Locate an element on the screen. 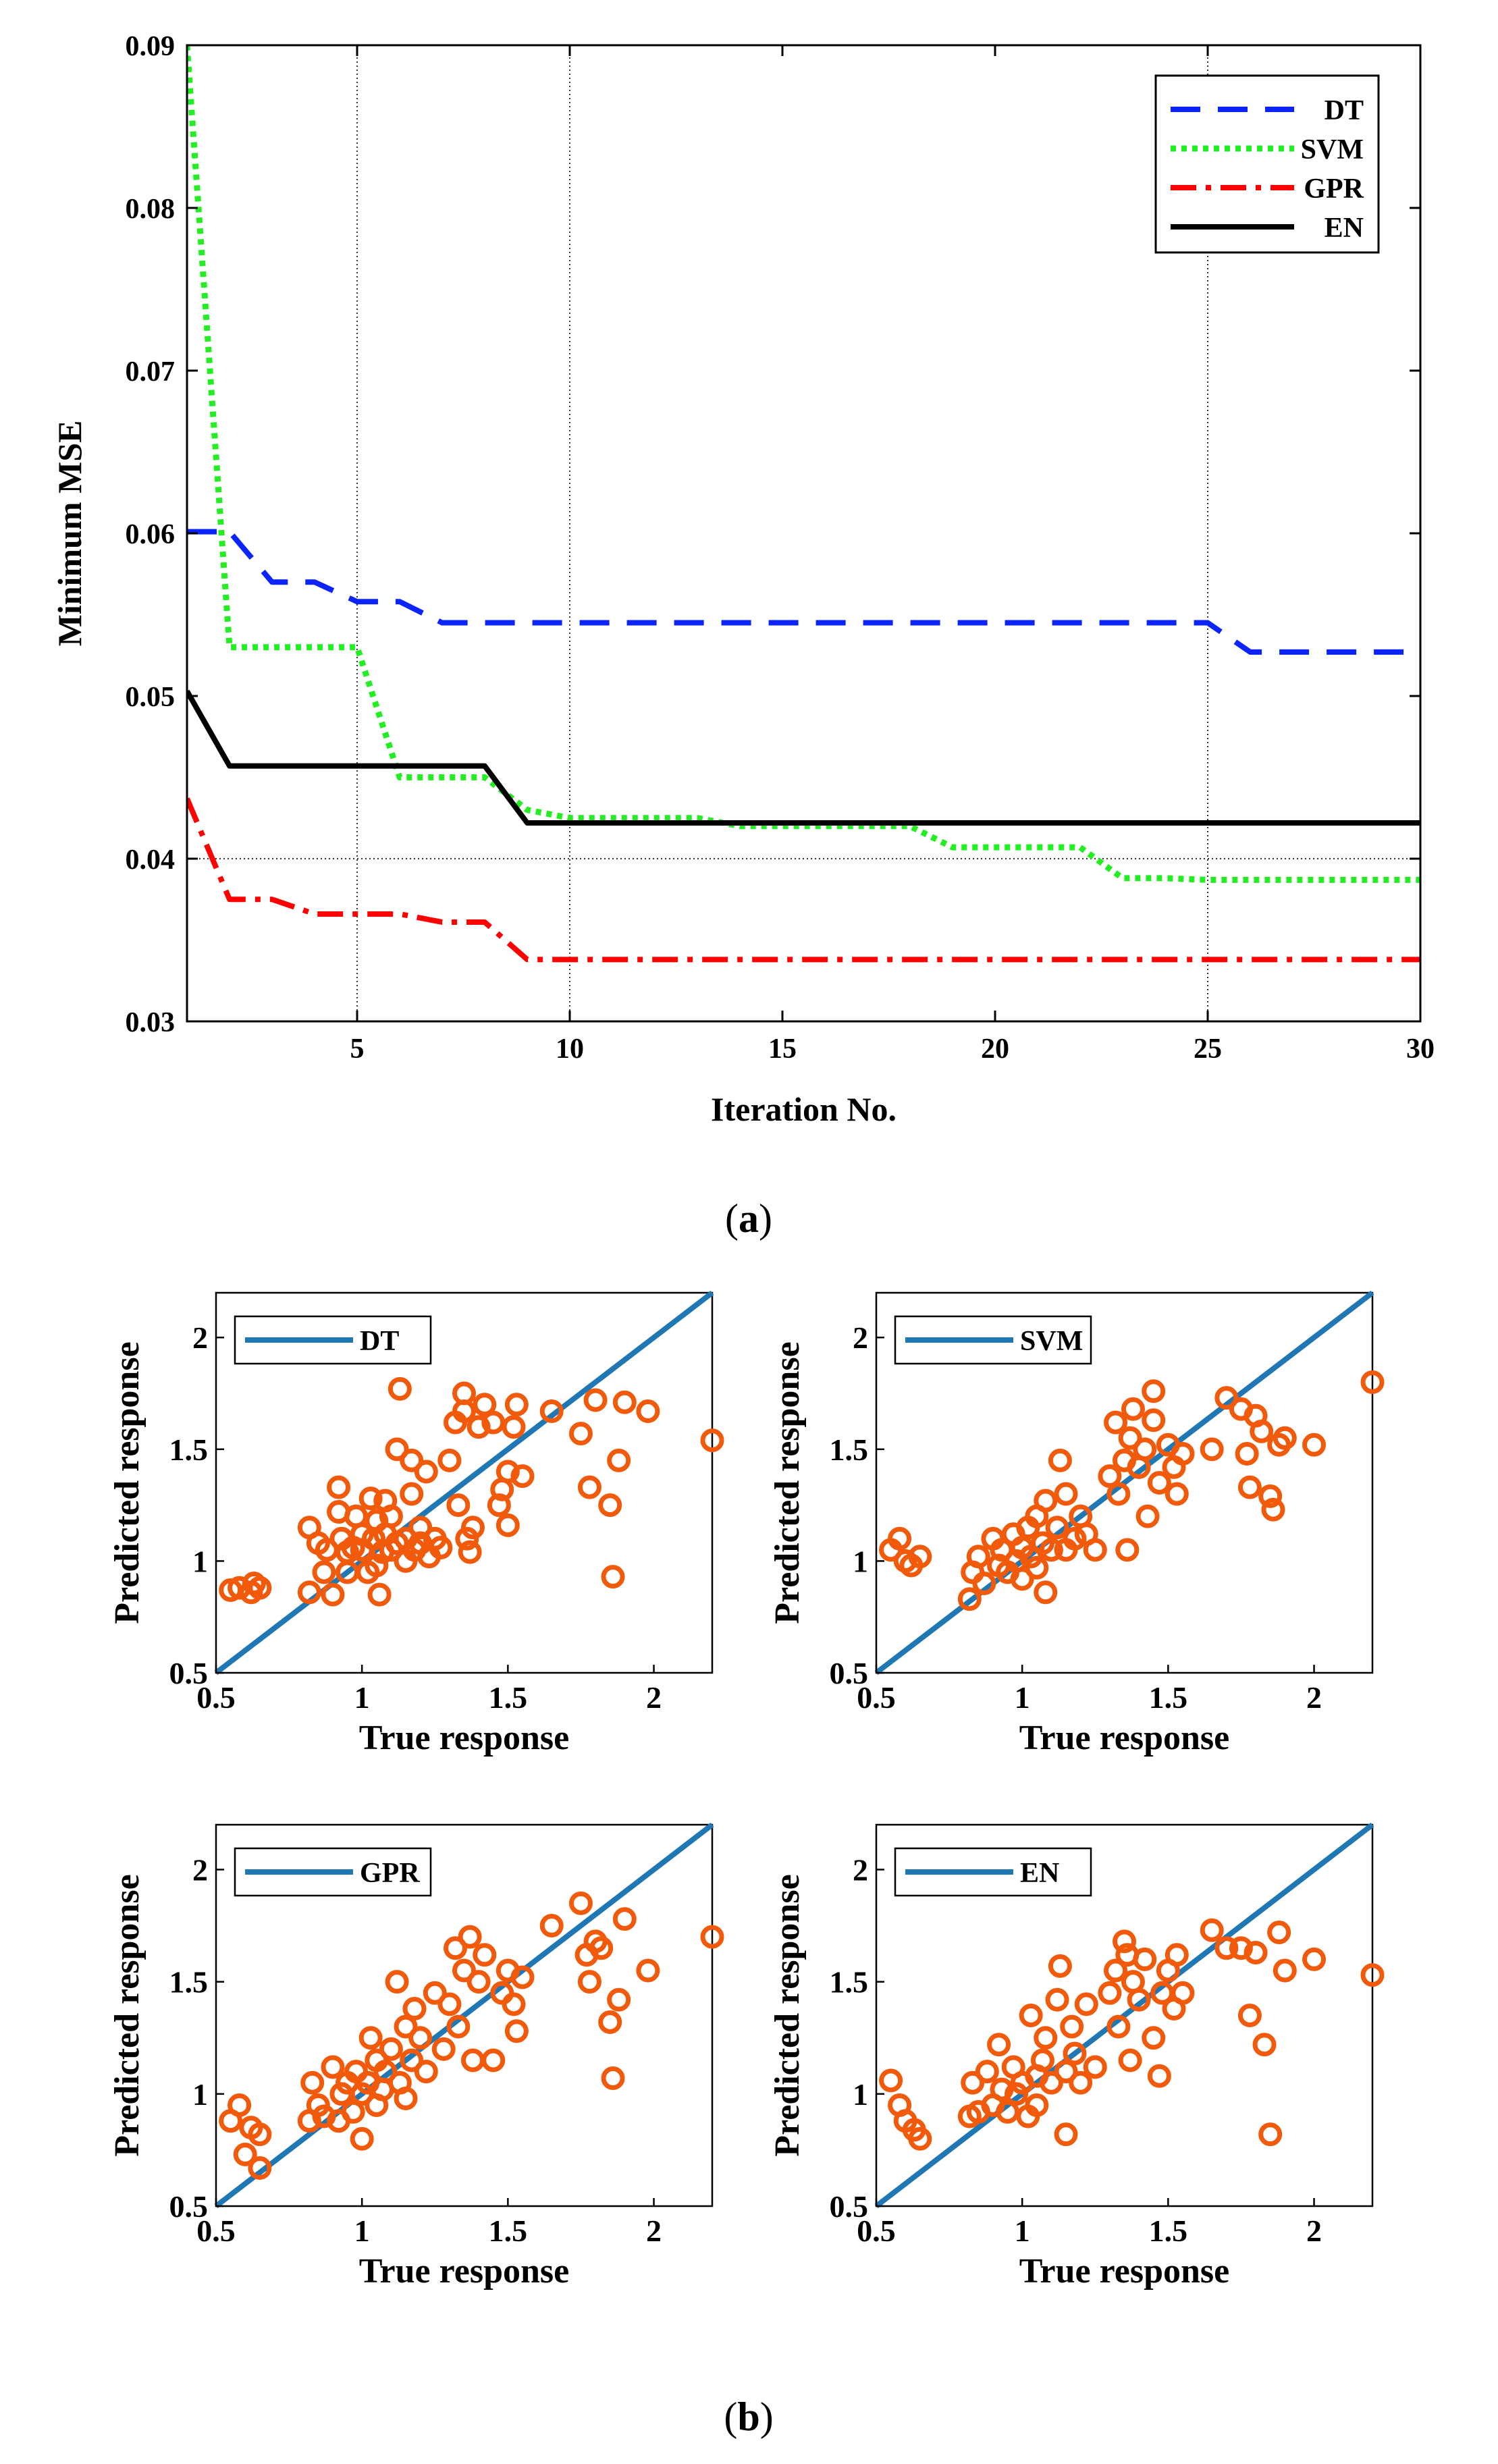 The image size is (1498, 2464). sublabel-a: (a) is located at coordinates (749, 1218).